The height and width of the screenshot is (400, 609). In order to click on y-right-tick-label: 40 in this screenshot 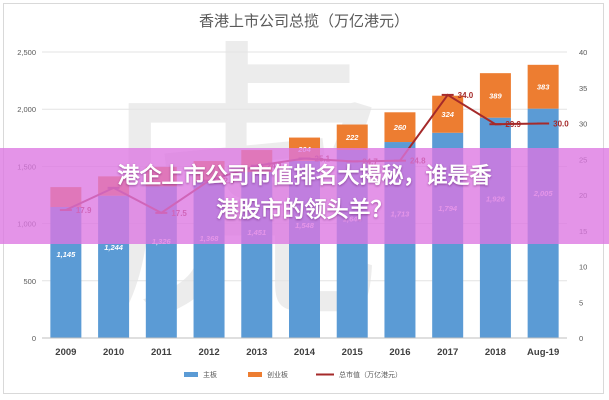, I will do `click(583, 52)`.